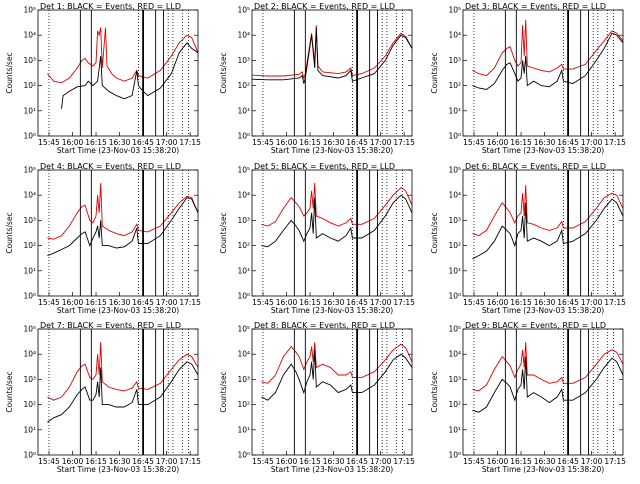  I want to click on panel-title: Det 2: BLACK = Events, RED = LLD, so click(324, 6).